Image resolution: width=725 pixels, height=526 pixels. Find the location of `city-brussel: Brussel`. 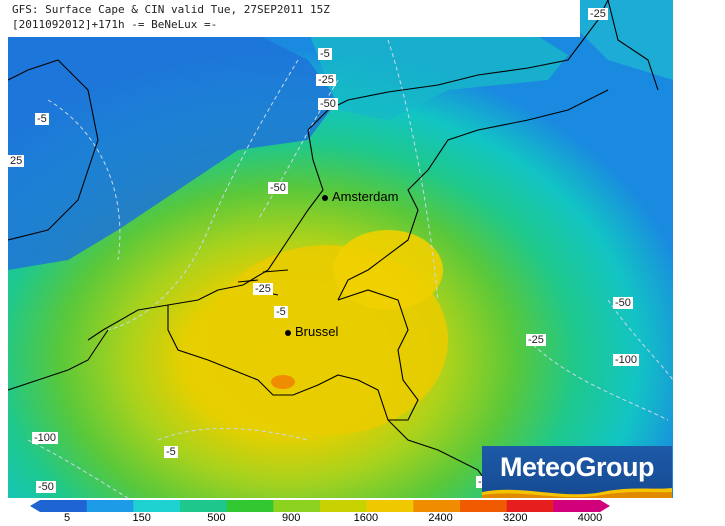

city-brussel: Brussel is located at coordinates (311, 331).